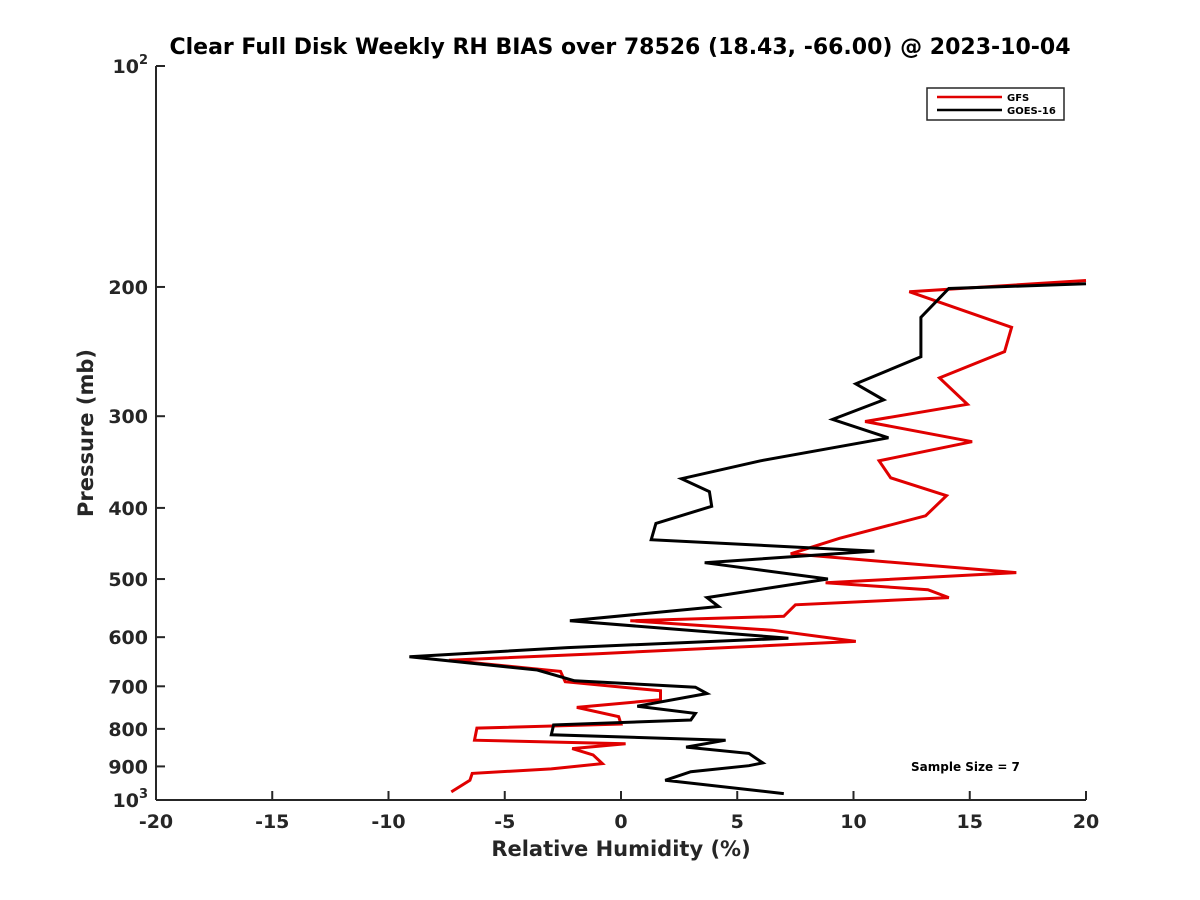  I want to click on x-tick-label: -20, so click(156, 822).